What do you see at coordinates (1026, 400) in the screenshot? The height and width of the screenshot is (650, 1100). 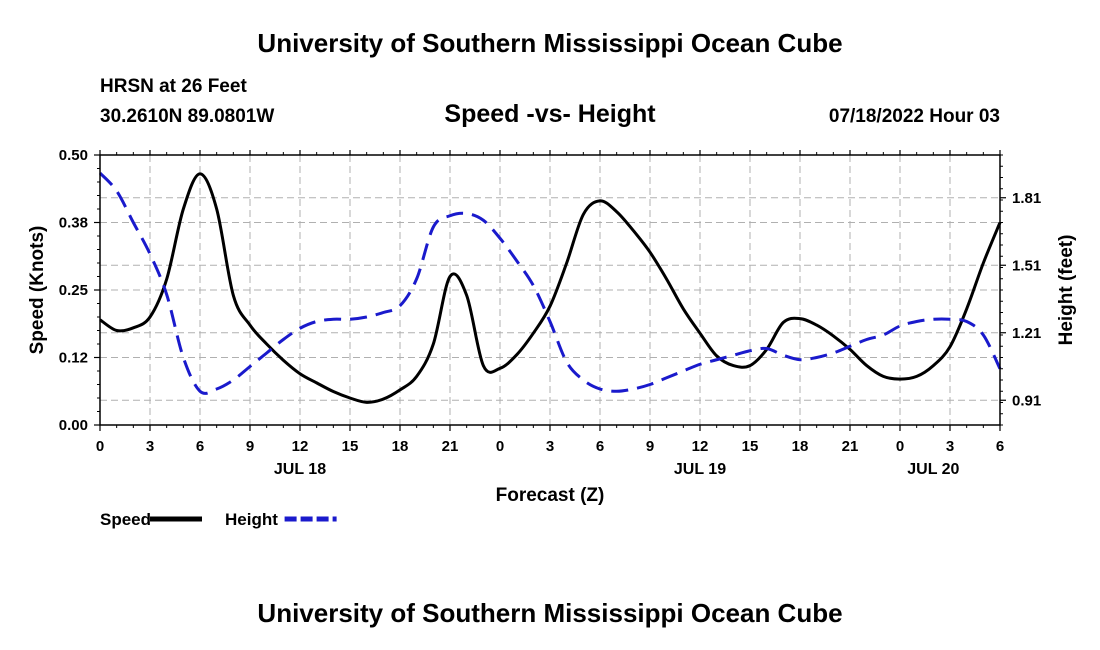 I see `y2-tick-label: 0.91` at bounding box center [1026, 400].